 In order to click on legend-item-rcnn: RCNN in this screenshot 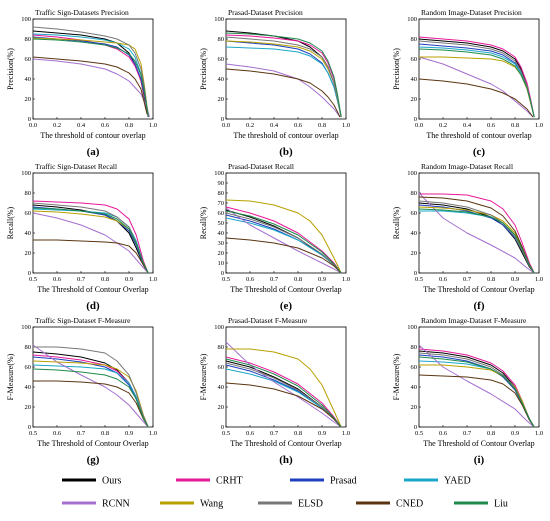, I will do `click(96, 504)`.